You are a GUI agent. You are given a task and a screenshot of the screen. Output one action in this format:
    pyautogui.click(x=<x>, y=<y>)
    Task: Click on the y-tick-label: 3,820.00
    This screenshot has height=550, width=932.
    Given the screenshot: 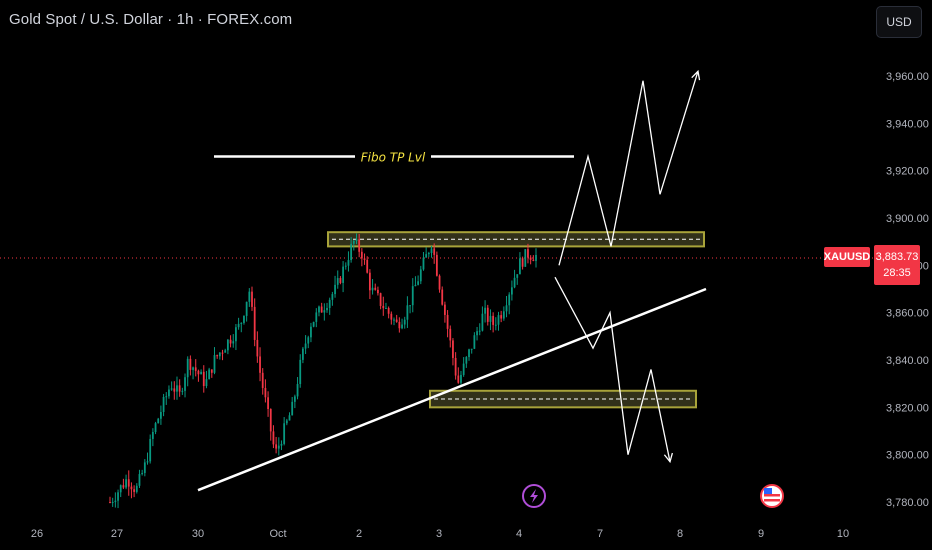 What is the action you would take?
    pyautogui.click(x=907, y=408)
    